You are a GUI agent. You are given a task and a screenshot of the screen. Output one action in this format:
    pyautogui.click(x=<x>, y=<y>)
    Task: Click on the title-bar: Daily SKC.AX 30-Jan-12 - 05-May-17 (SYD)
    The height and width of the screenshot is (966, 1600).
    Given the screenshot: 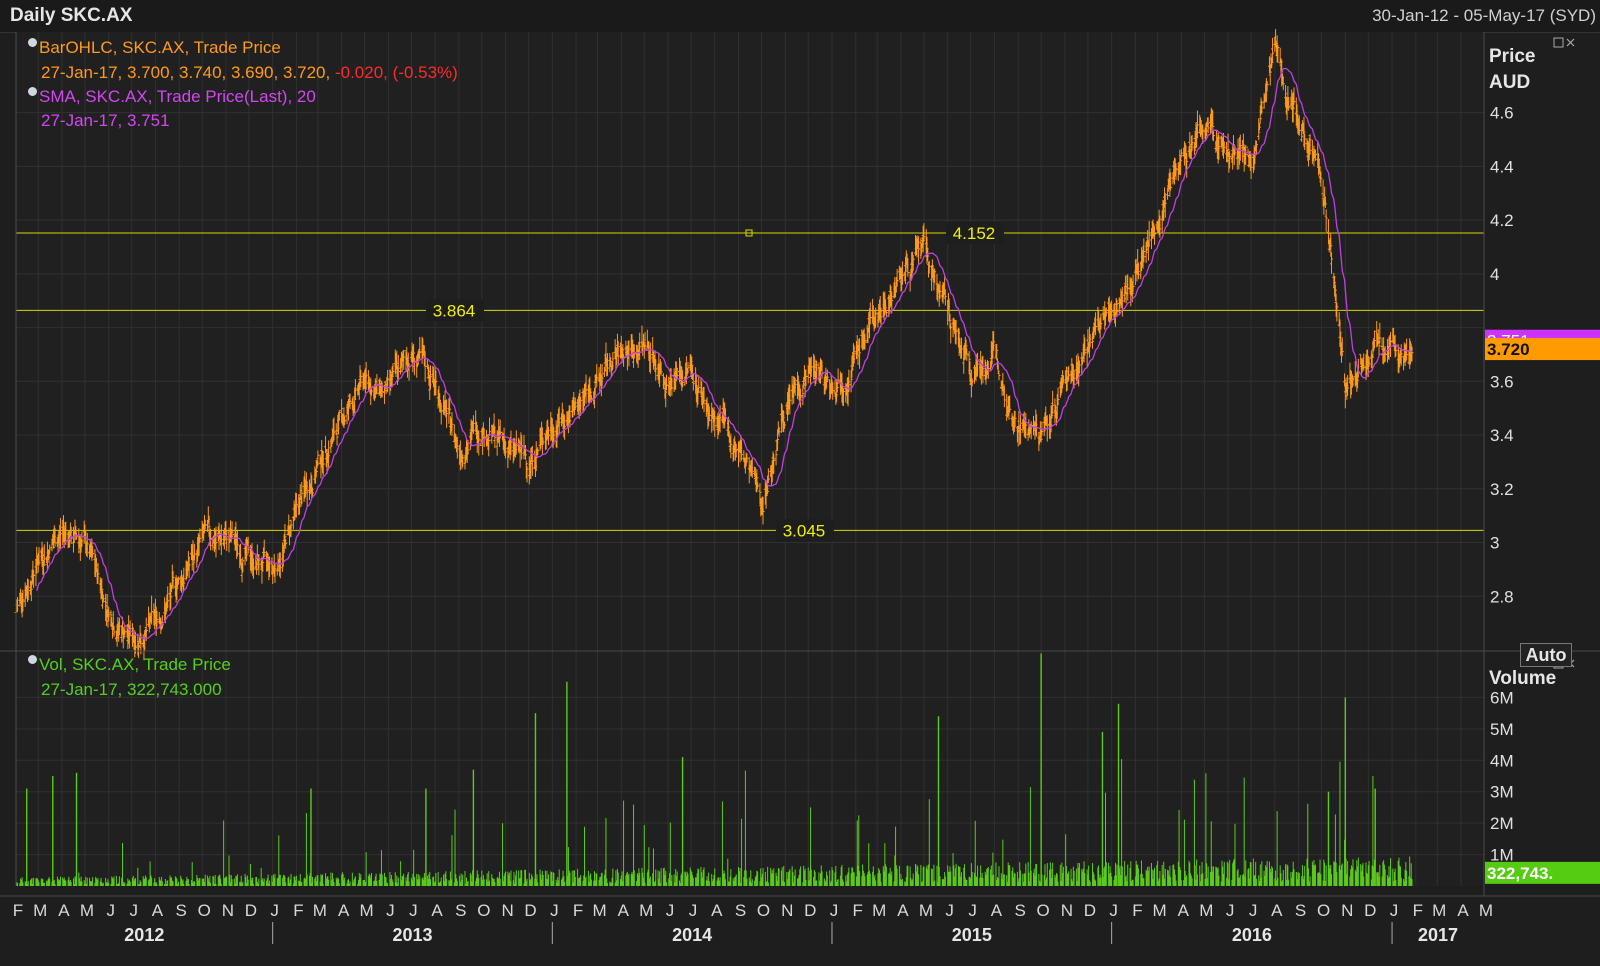 What is the action you would take?
    pyautogui.click(x=800, y=16)
    